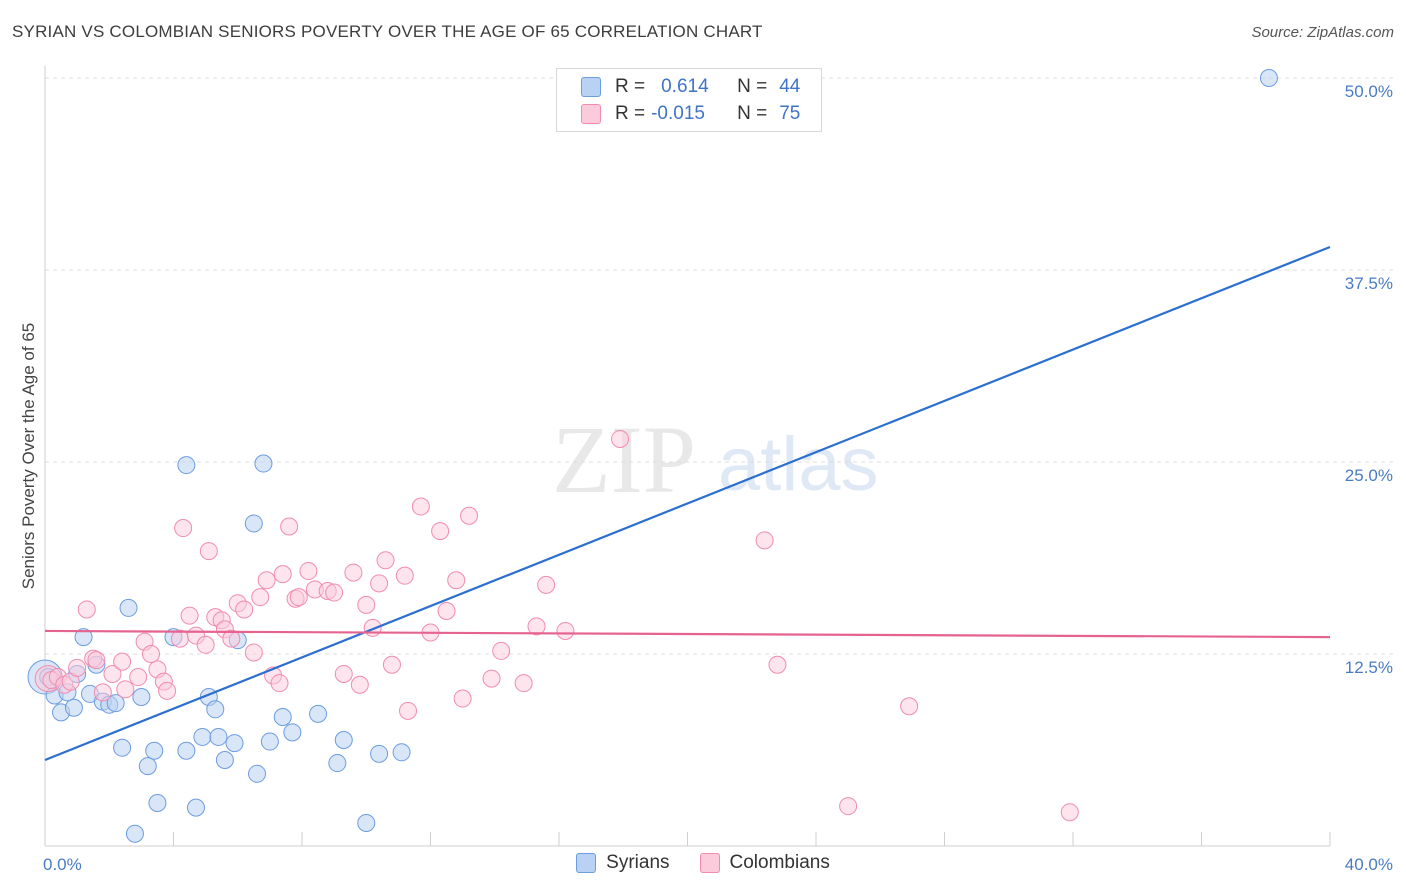 The height and width of the screenshot is (892, 1406). What do you see at coordinates (687, 634) in the screenshot?
I see `colombian-trend-line` at bounding box center [687, 634].